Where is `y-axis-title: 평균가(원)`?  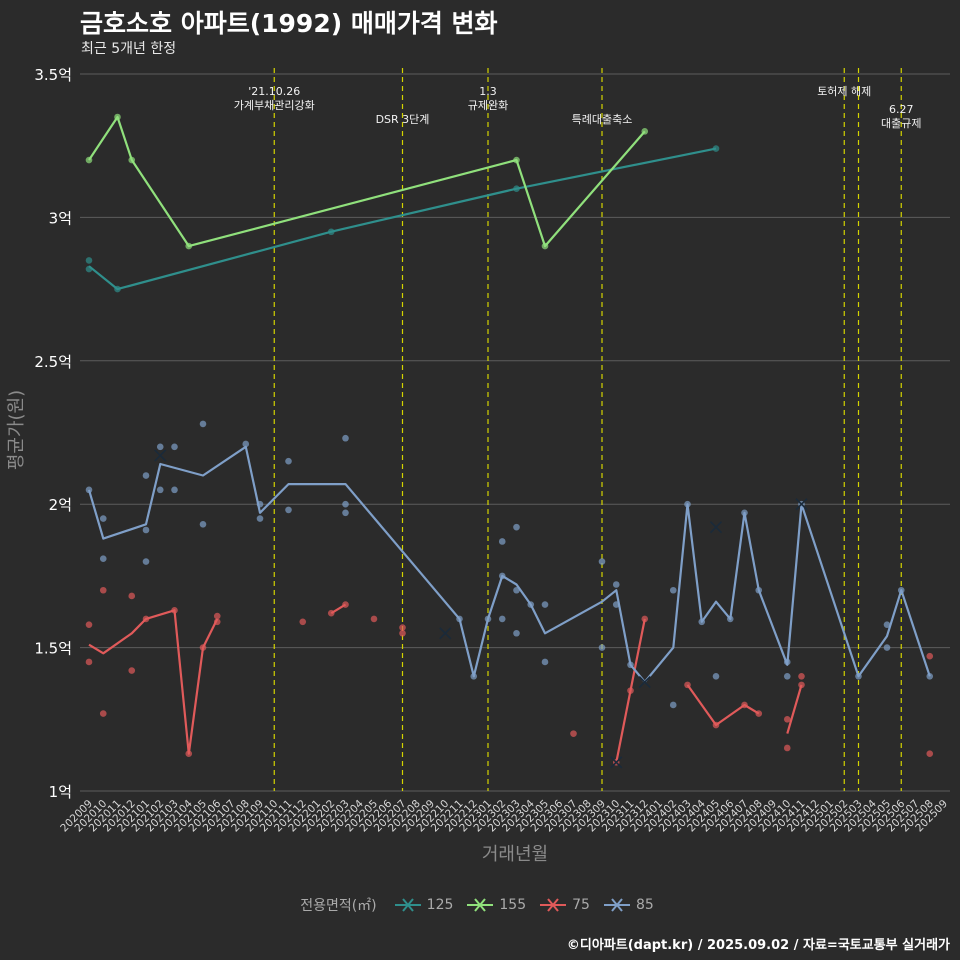 y-axis-title: 평균가(원) is located at coordinates (16, 430).